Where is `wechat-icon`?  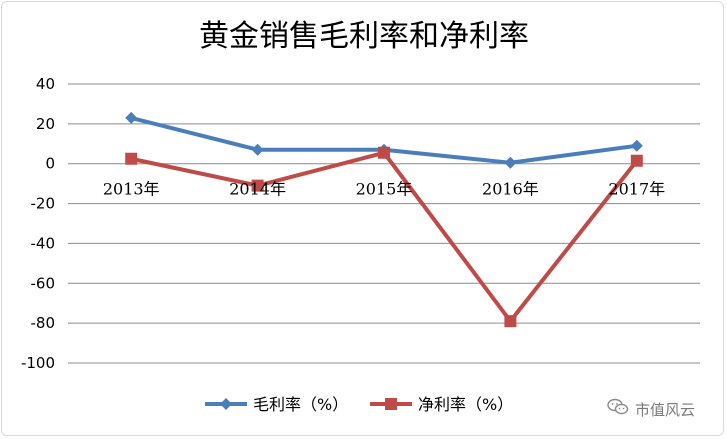 wechat-icon is located at coordinates (618, 409).